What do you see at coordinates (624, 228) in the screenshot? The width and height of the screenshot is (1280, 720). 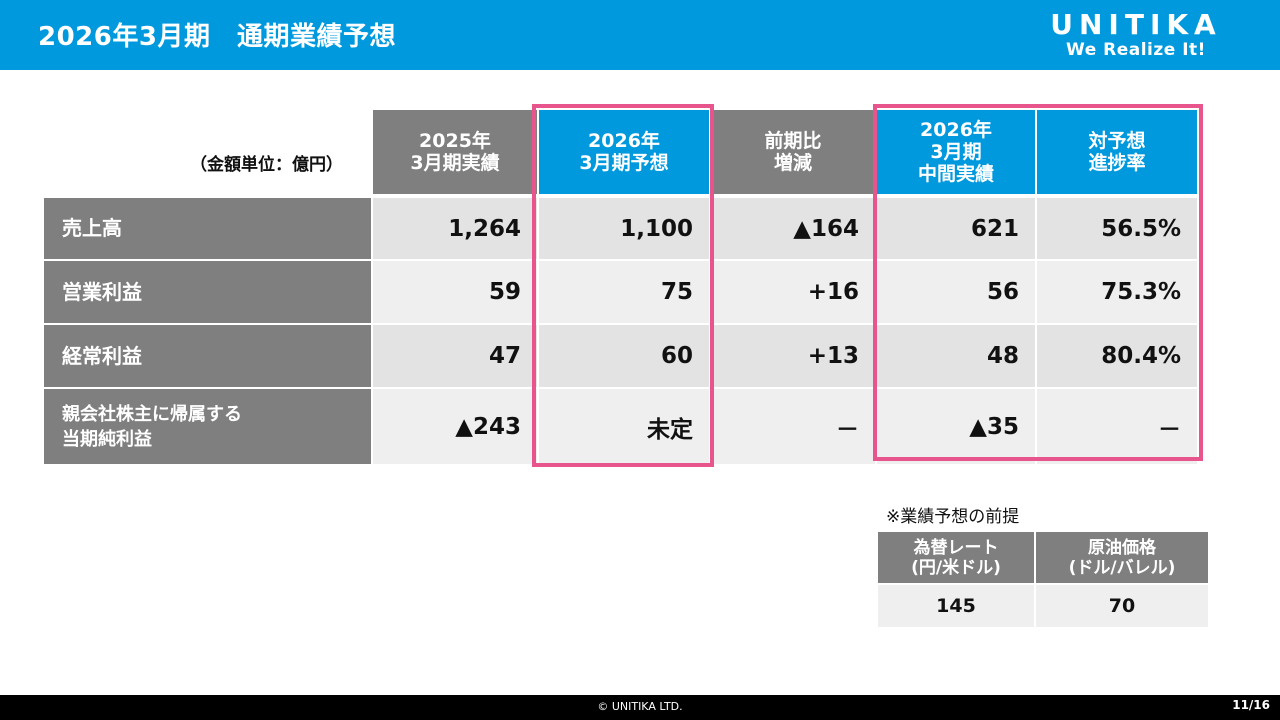 I see `table-cell: 1,100` at bounding box center [624, 228].